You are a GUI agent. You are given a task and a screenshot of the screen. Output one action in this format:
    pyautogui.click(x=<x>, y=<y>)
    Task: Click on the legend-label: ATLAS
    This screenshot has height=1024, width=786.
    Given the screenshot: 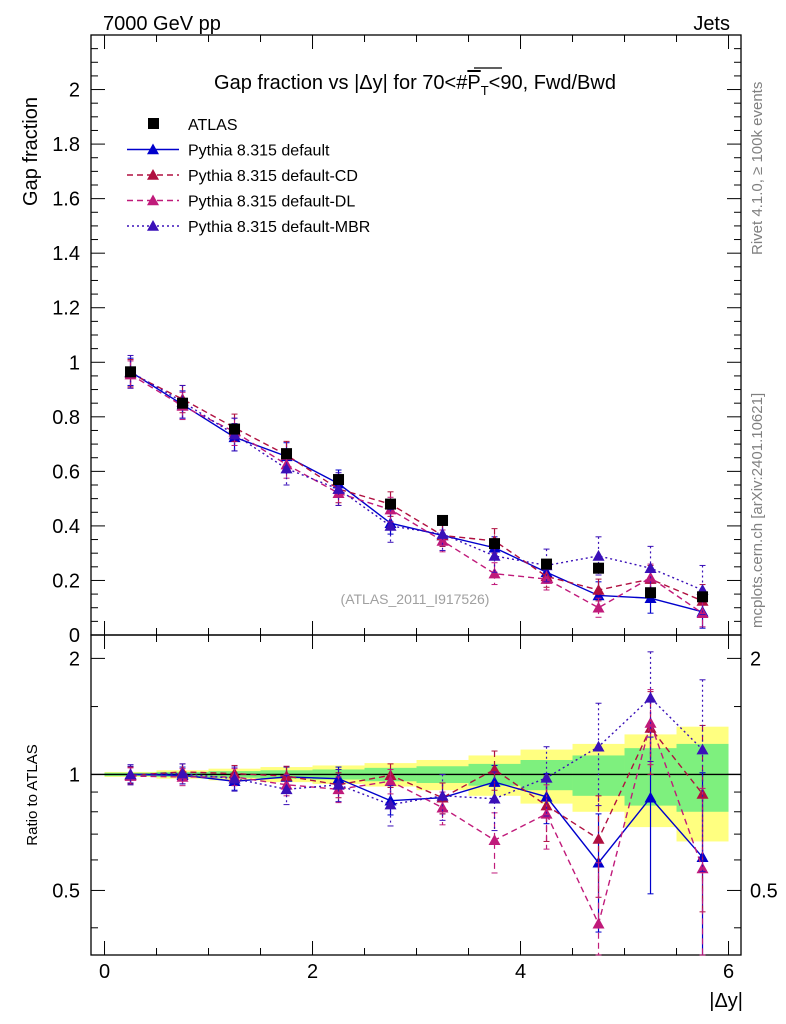 What is the action you would take?
    pyautogui.click(x=213, y=125)
    